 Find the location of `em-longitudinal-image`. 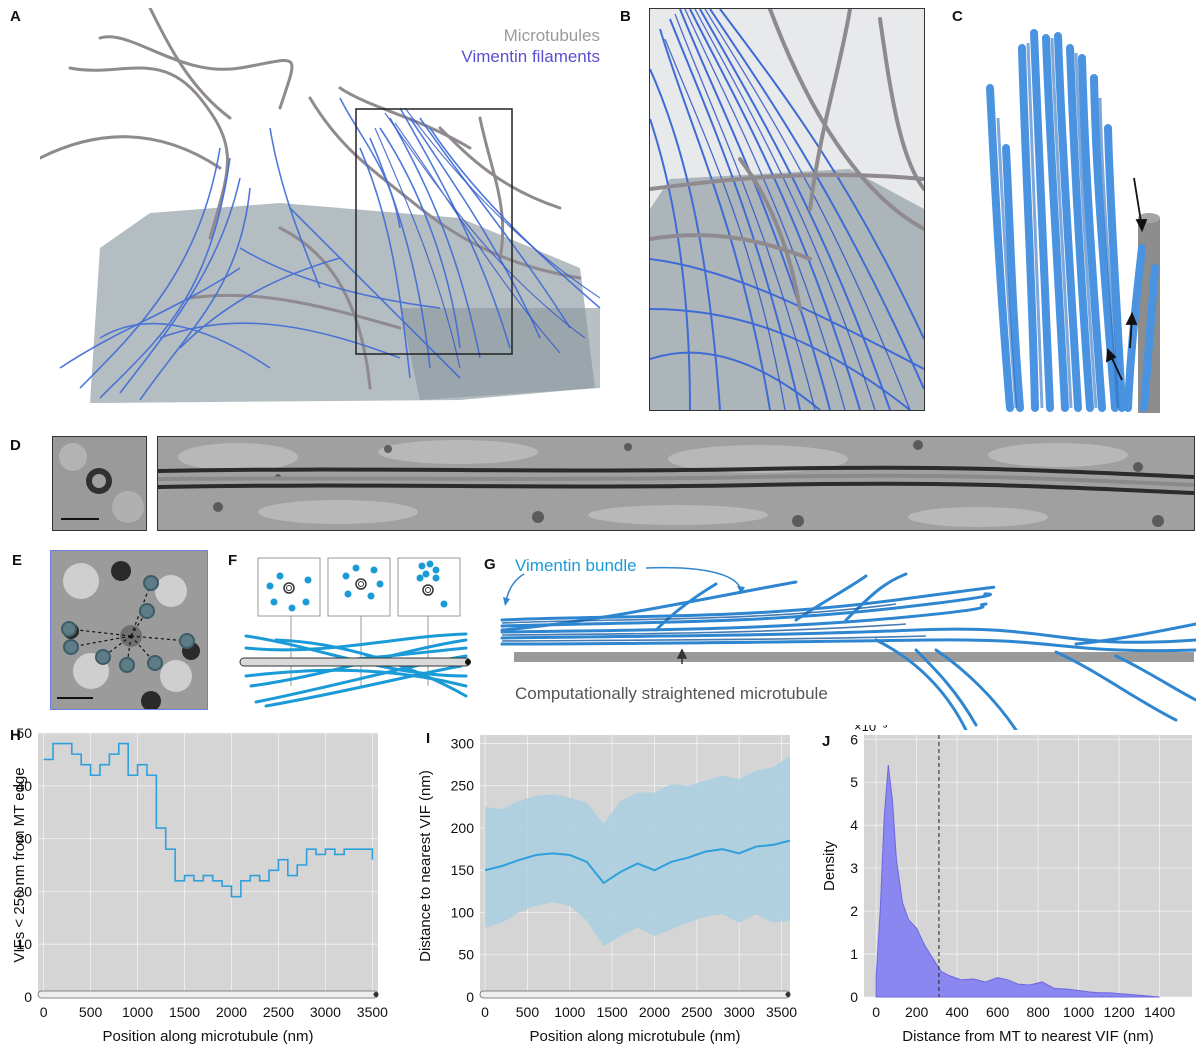

em-longitudinal-image is located at coordinates (676, 483).